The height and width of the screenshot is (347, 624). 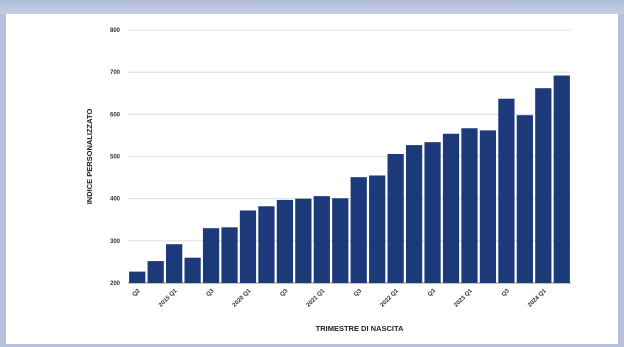 What do you see at coordinates (115, 73) in the screenshot?
I see `y-tick-label: 700` at bounding box center [115, 73].